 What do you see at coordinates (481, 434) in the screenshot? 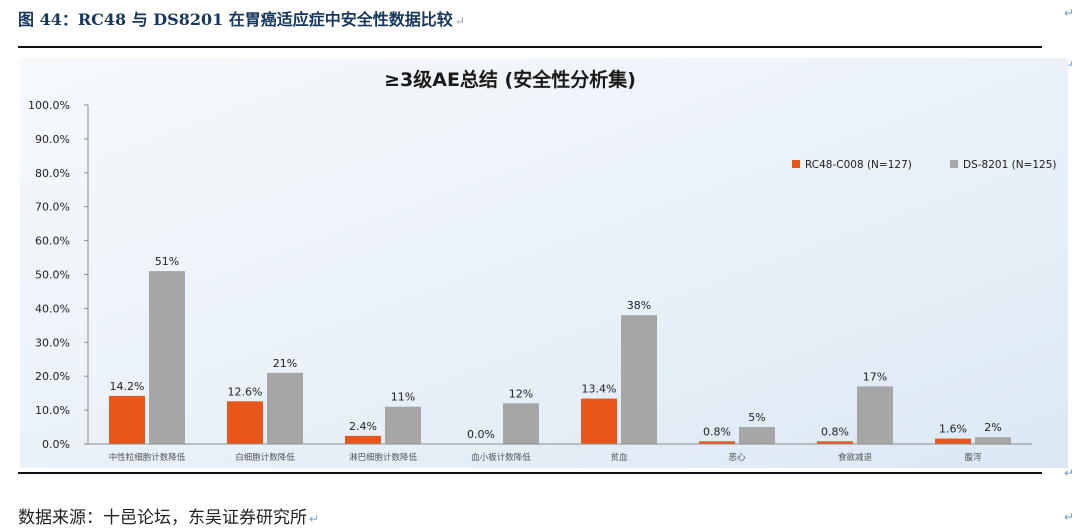
I see `data-label: 0.0%` at bounding box center [481, 434].